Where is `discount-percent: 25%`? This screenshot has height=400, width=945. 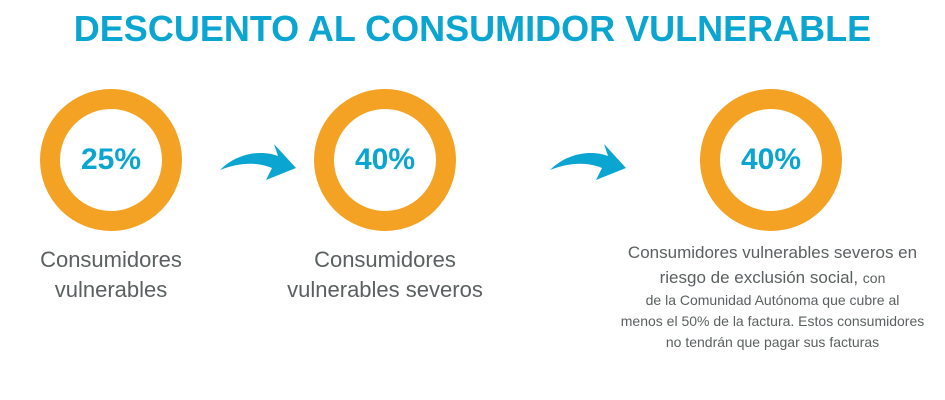 discount-percent: 25% is located at coordinates (111, 159).